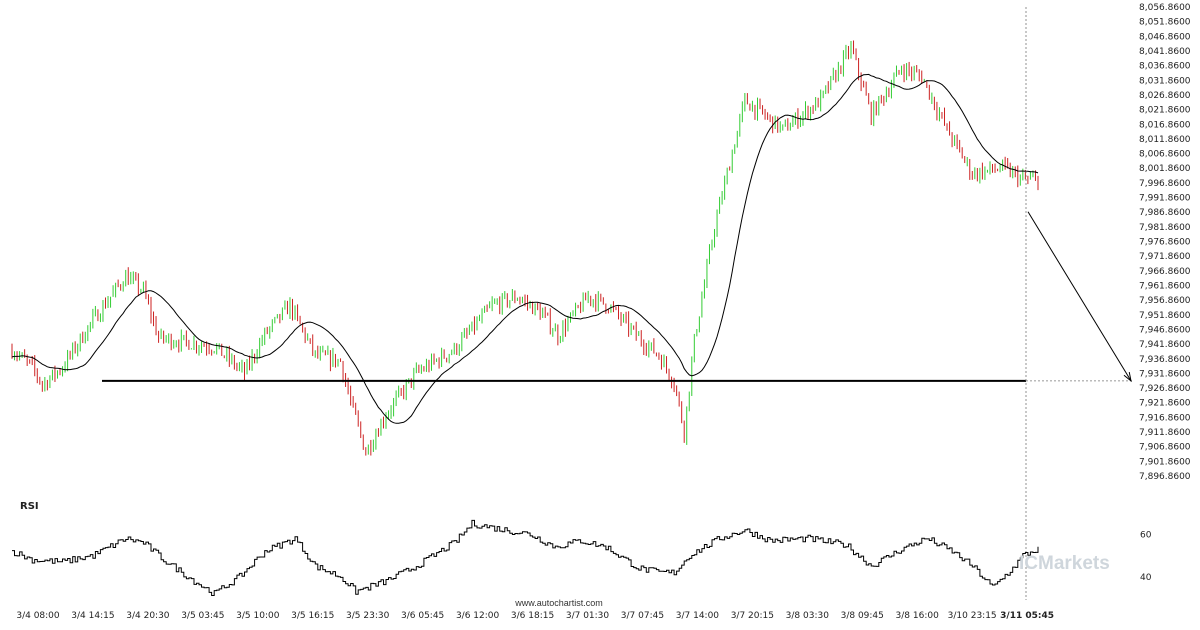 The width and height of the screenshot is (1200, 630). What do you see at coordinates (1165, 433) in the screenshot?
I see `price-tick-label: 7,911.8600` at bounding box center [1165, 433].